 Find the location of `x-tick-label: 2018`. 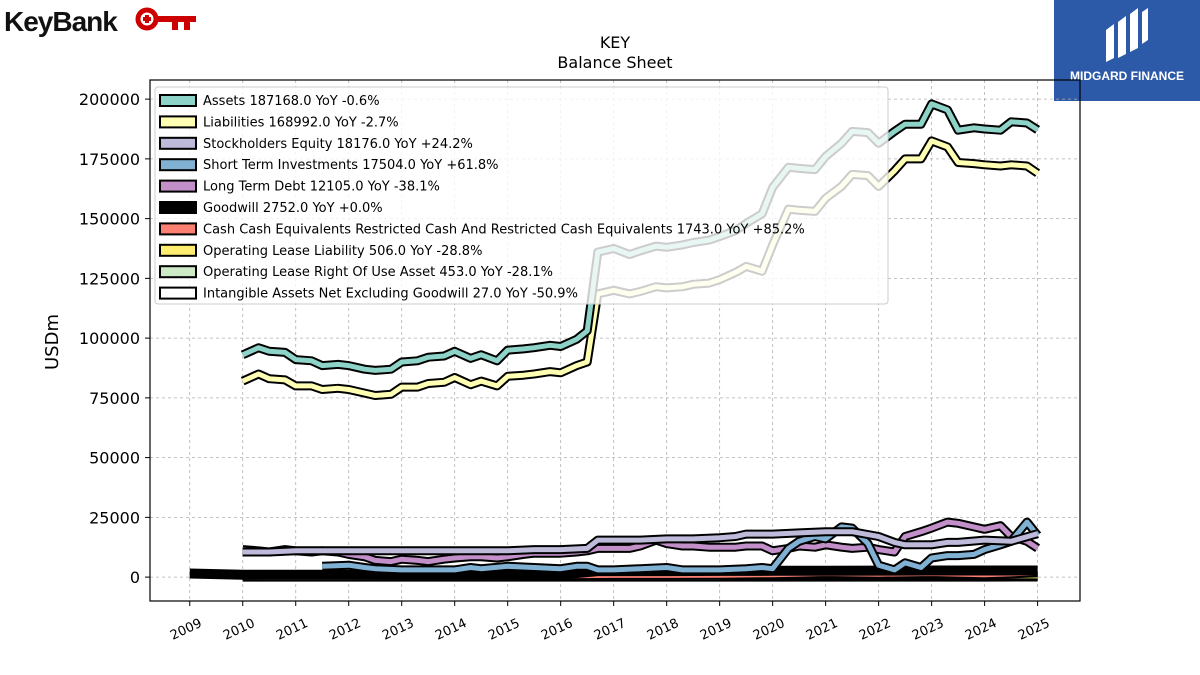

x-tick-label: 2018 is located at coordinates (663, 630).